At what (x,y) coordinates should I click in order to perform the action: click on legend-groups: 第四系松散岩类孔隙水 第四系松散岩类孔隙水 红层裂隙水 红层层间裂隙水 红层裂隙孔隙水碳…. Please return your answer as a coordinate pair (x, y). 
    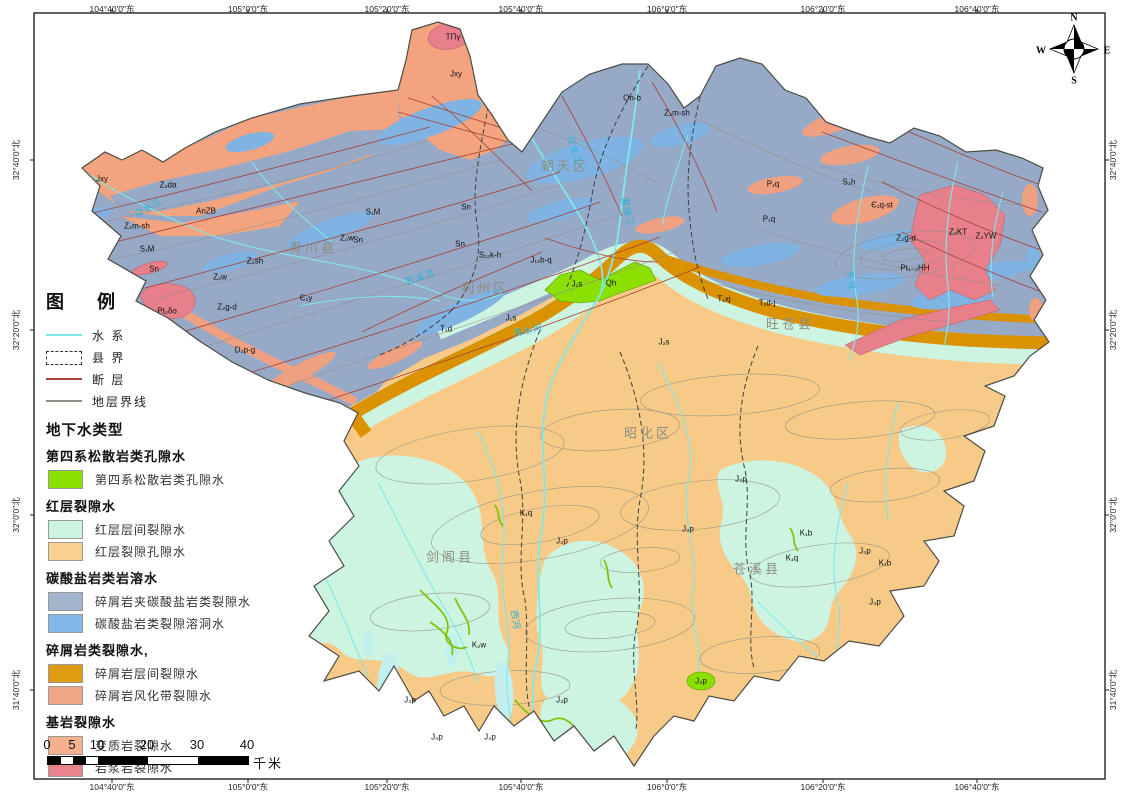
    Looking at the image, I should click on (171, 612).